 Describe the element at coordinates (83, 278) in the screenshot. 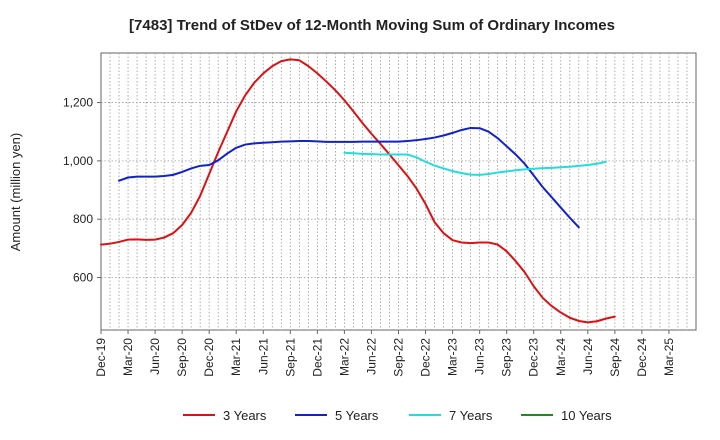

I see `y-tick-label: 600` at that location.